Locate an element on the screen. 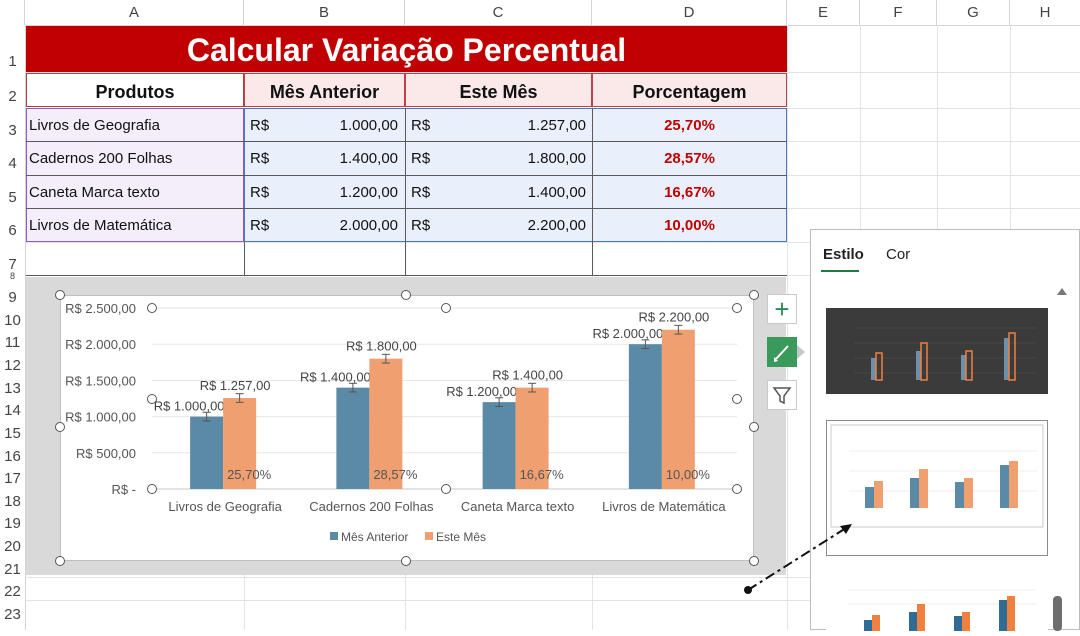 This screenshot has height=636, width=1080. column-header-d: D is located at coordinates (689, 12).